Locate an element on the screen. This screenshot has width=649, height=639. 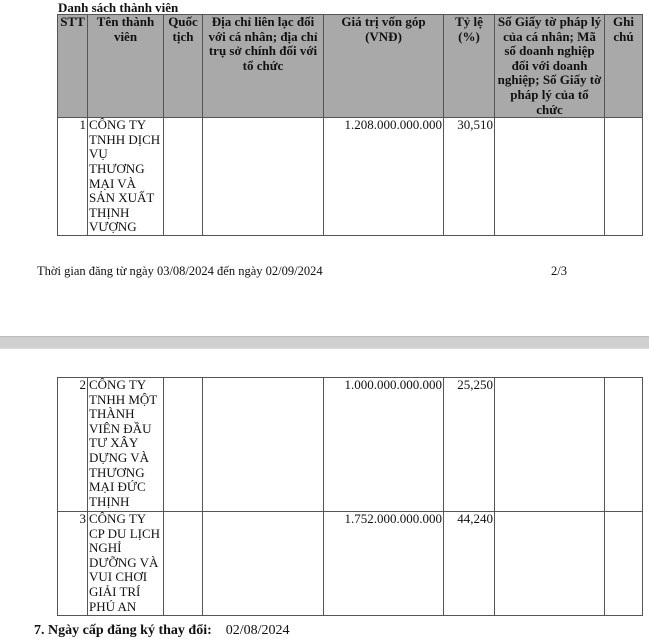
col-ratio: Tỷ lệ (%) is located at coordinates (469, 66).